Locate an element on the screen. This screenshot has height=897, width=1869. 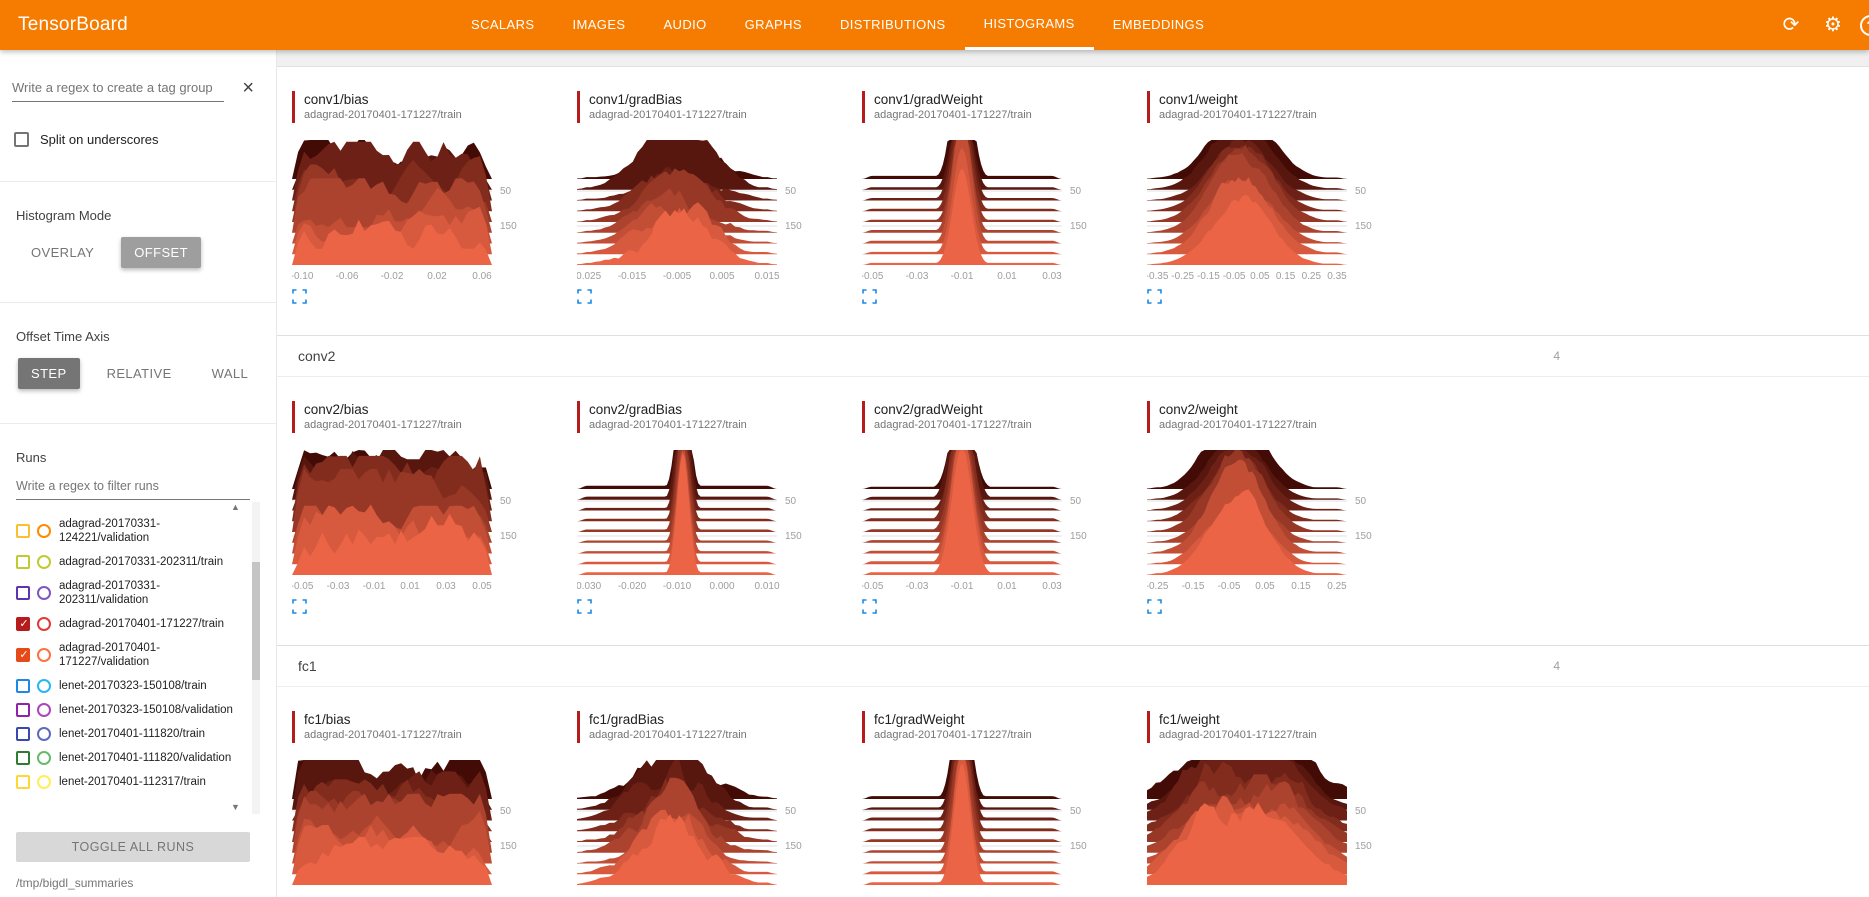
tab-audio: AUDIO is located at coordinates (685, 24).